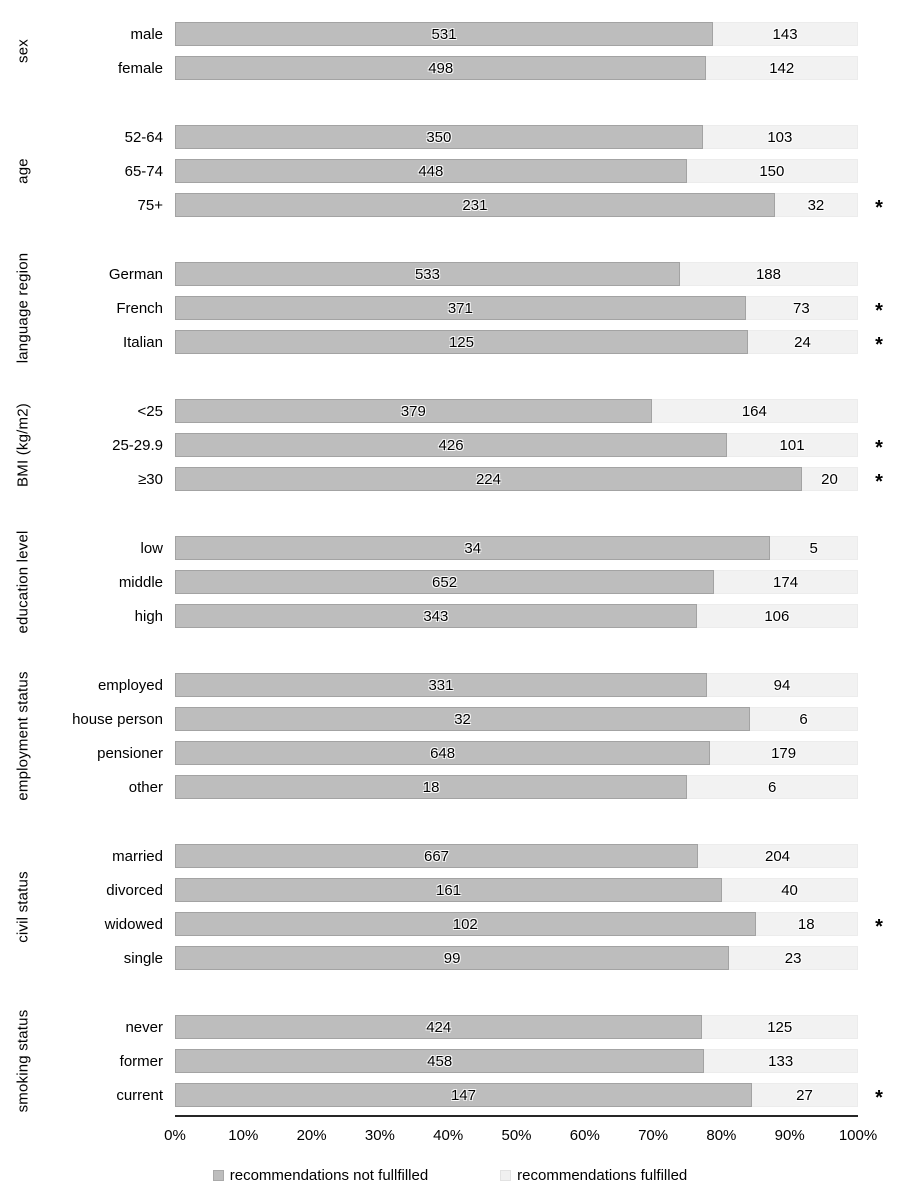  Describe the element at coordinates (789, 890) in the screenshot. I see `value-label-fulfilled: 40` at that location.